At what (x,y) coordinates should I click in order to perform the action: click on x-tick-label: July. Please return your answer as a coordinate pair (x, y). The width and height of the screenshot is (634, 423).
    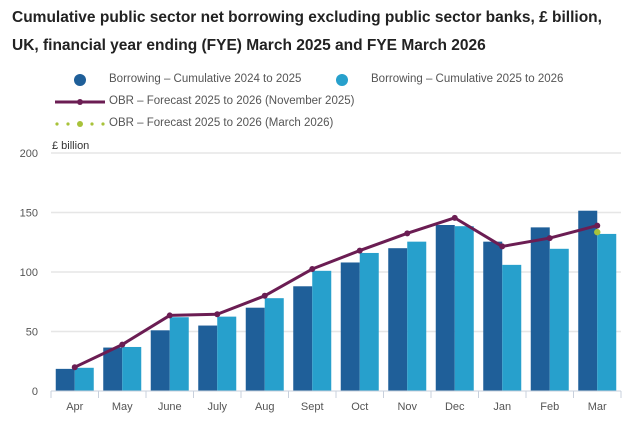
    Looking at the image, I should click on (217, 407).